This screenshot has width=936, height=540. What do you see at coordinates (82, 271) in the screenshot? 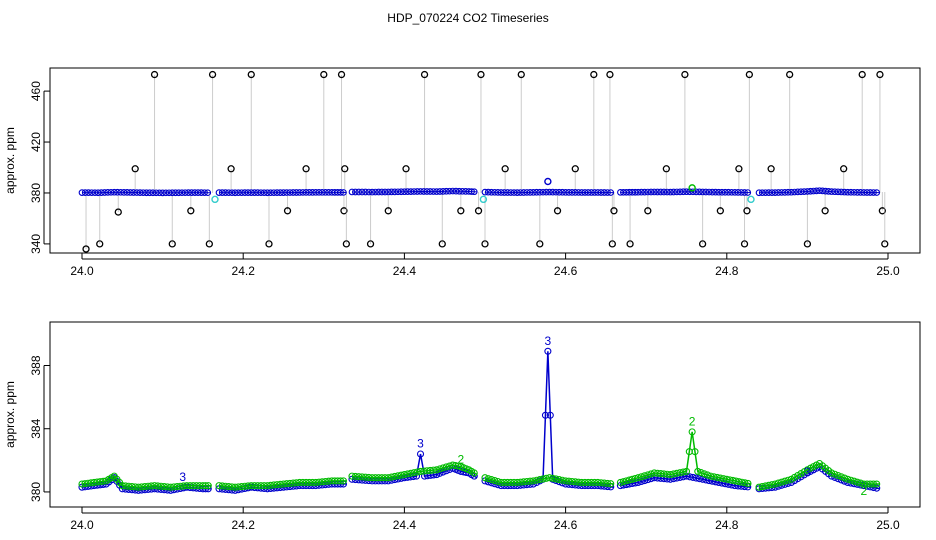
I see `x-tick-label: 24.0` at bounding box center [82, 271].